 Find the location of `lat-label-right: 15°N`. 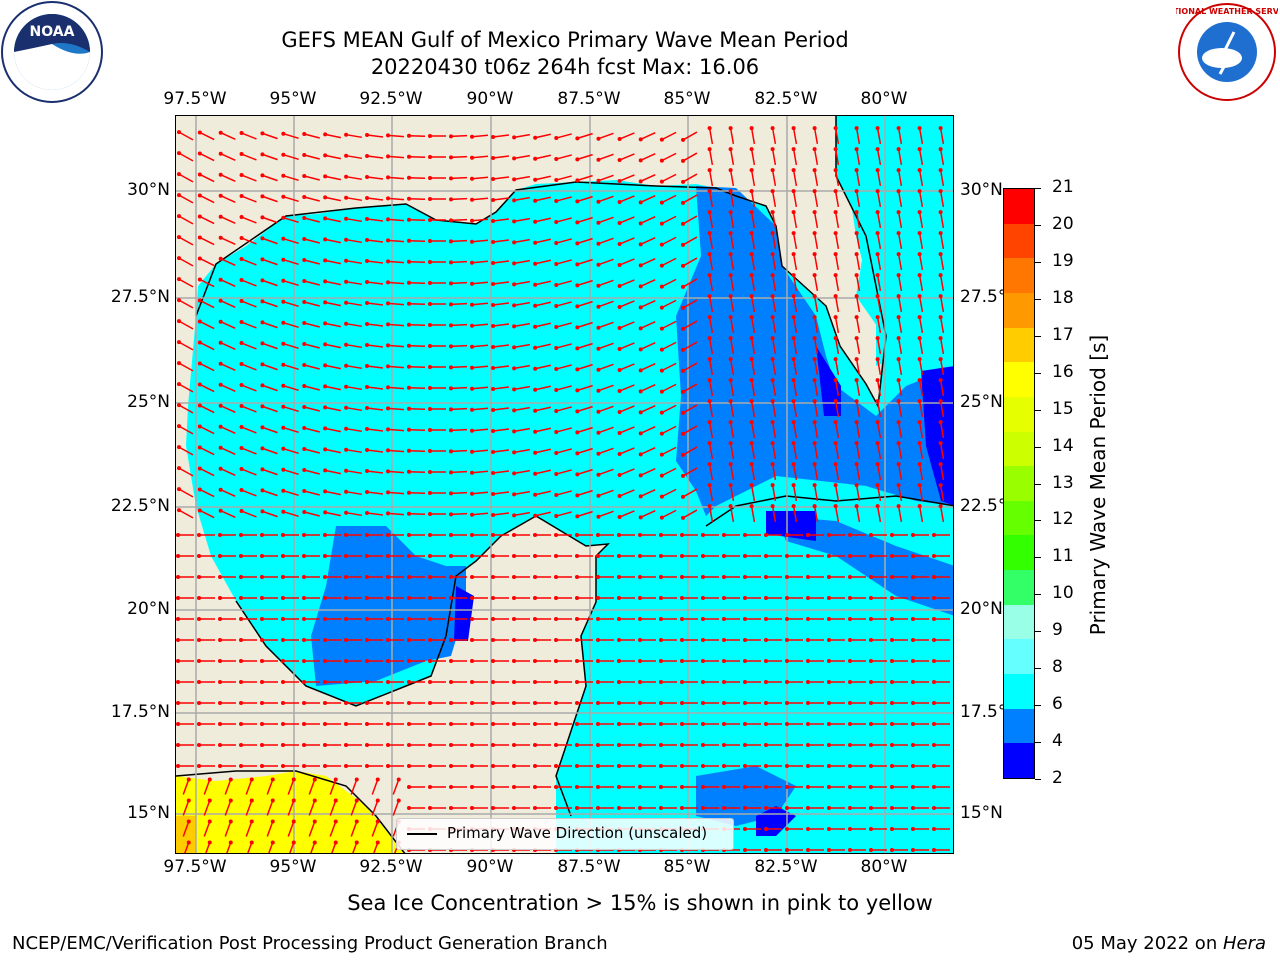

lat-label-right: 15°N is located at coordinates (981, 813).